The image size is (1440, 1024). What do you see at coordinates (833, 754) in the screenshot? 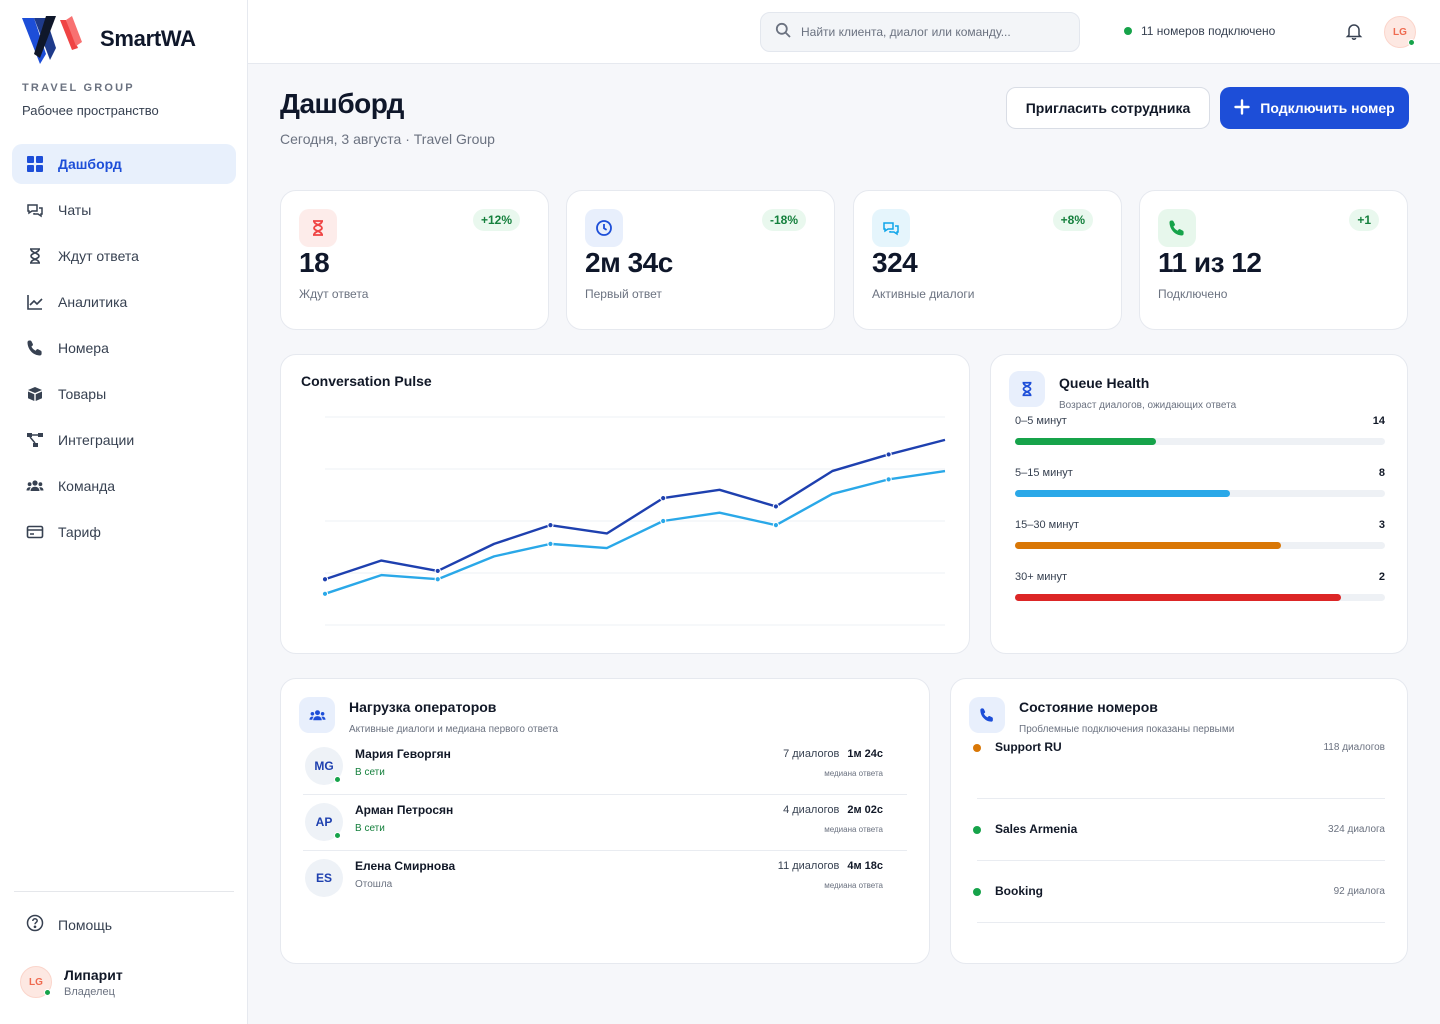
I see `operator-stats: 7 диалогов 1м 24с` at bounding box center [833, 754].